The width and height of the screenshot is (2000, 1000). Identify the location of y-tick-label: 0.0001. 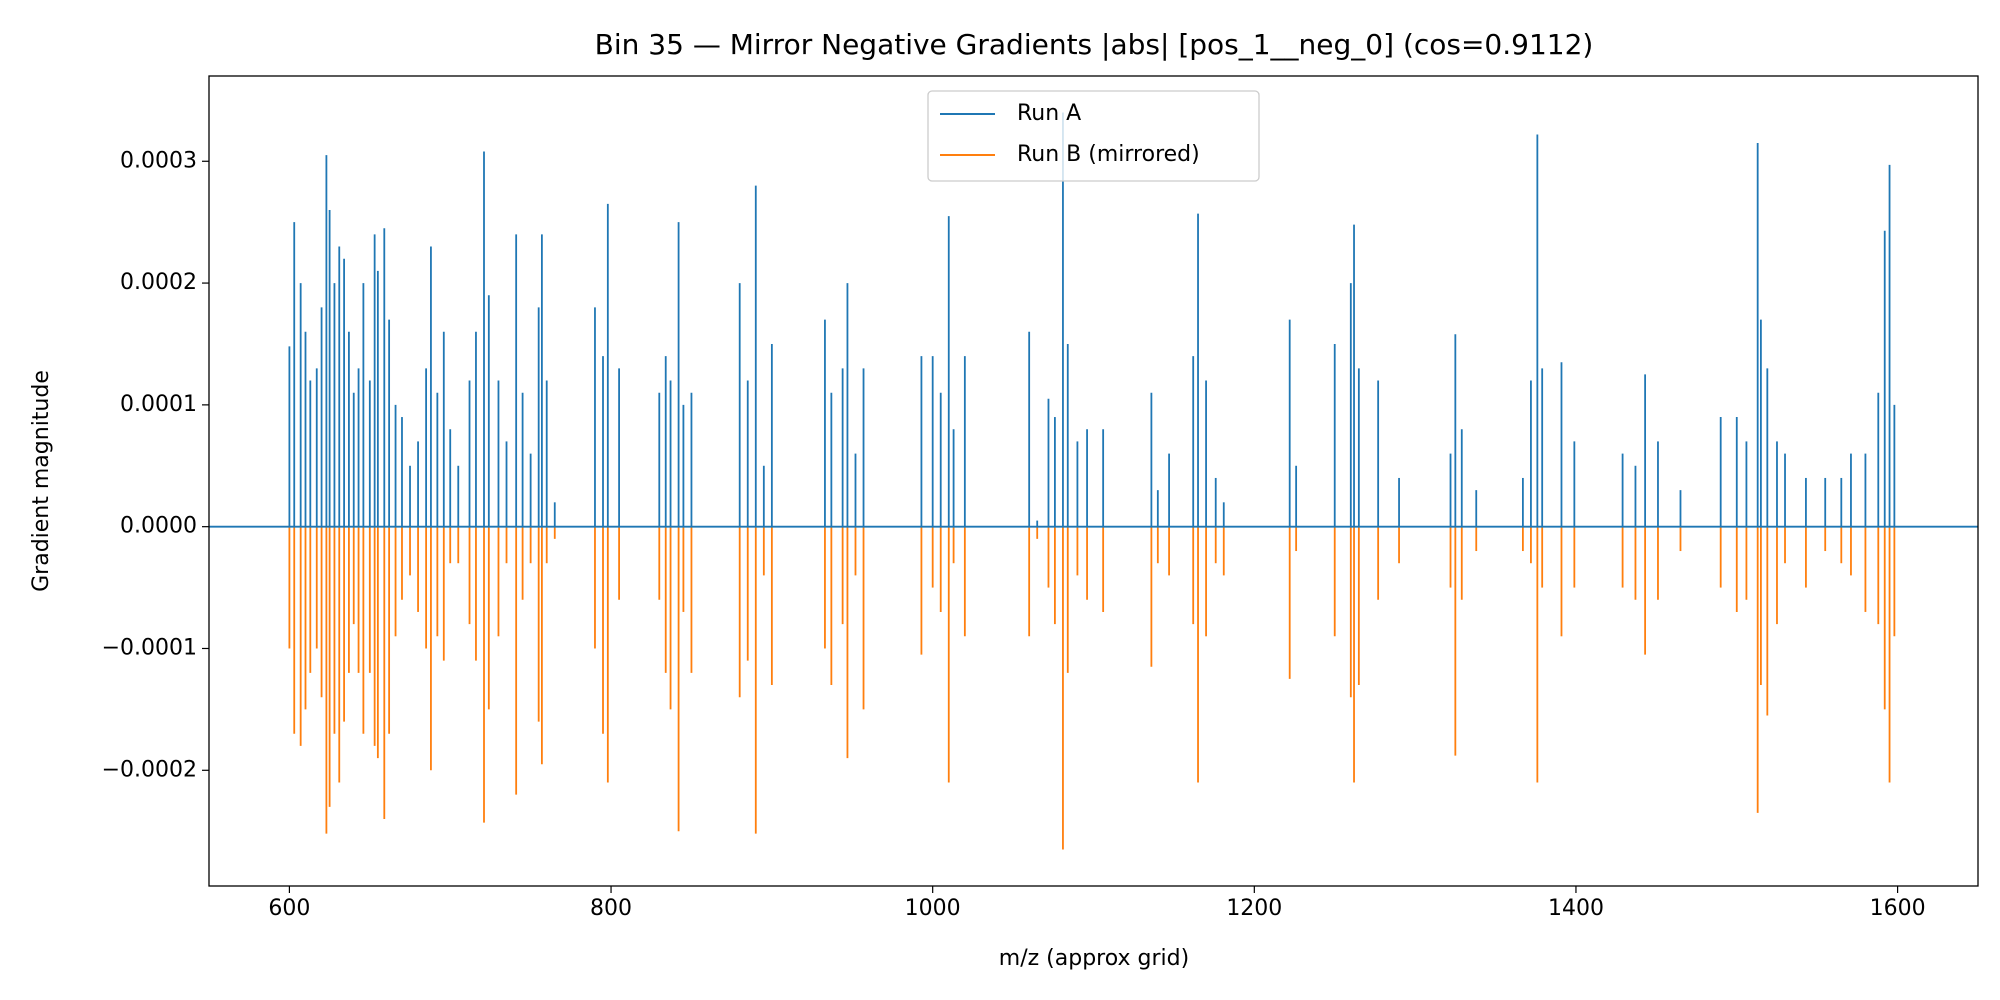
(158, 404).